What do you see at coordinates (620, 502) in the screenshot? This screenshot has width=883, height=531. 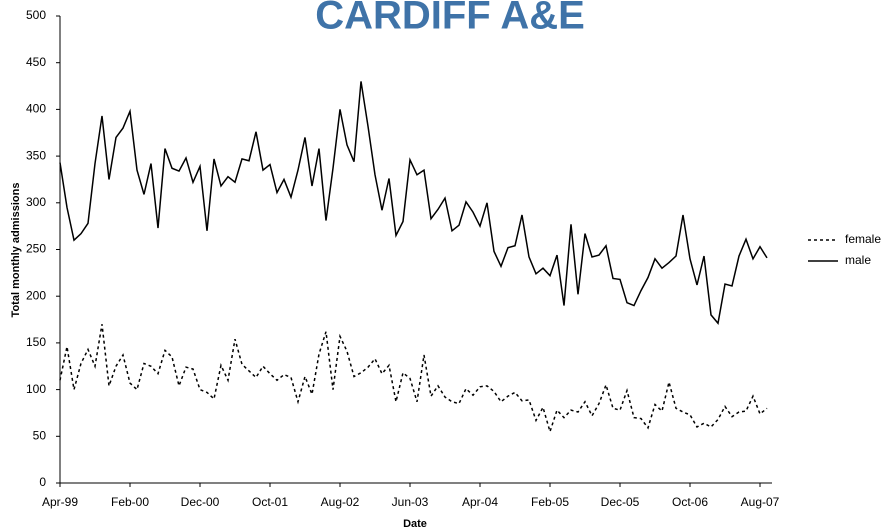 I see `x-tick-label: Dec-05` at bounding box center [620, 502].